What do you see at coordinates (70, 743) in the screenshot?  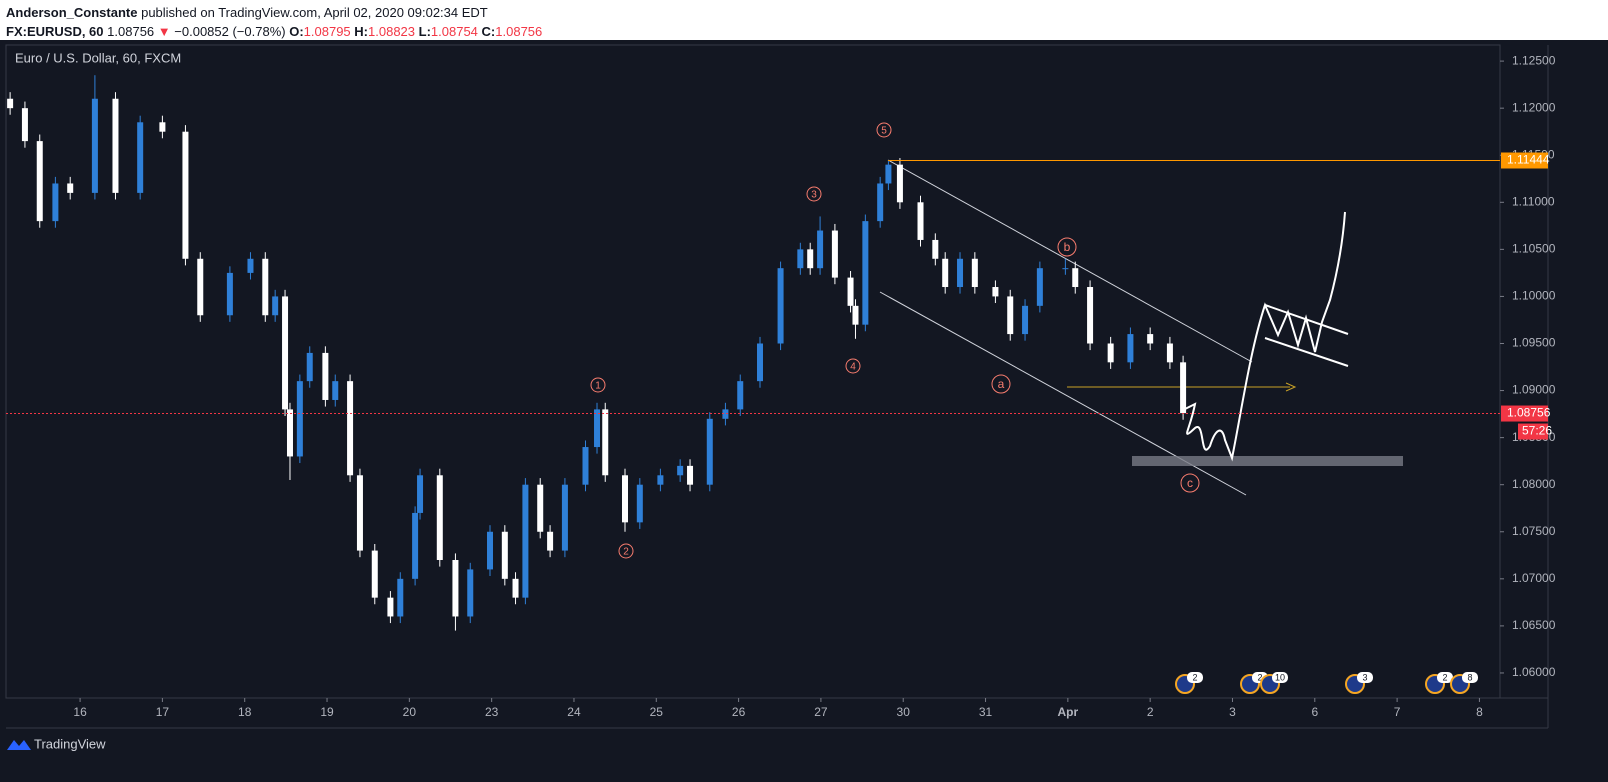 I see `brand: TradingView` at bounding box center [70, 743].